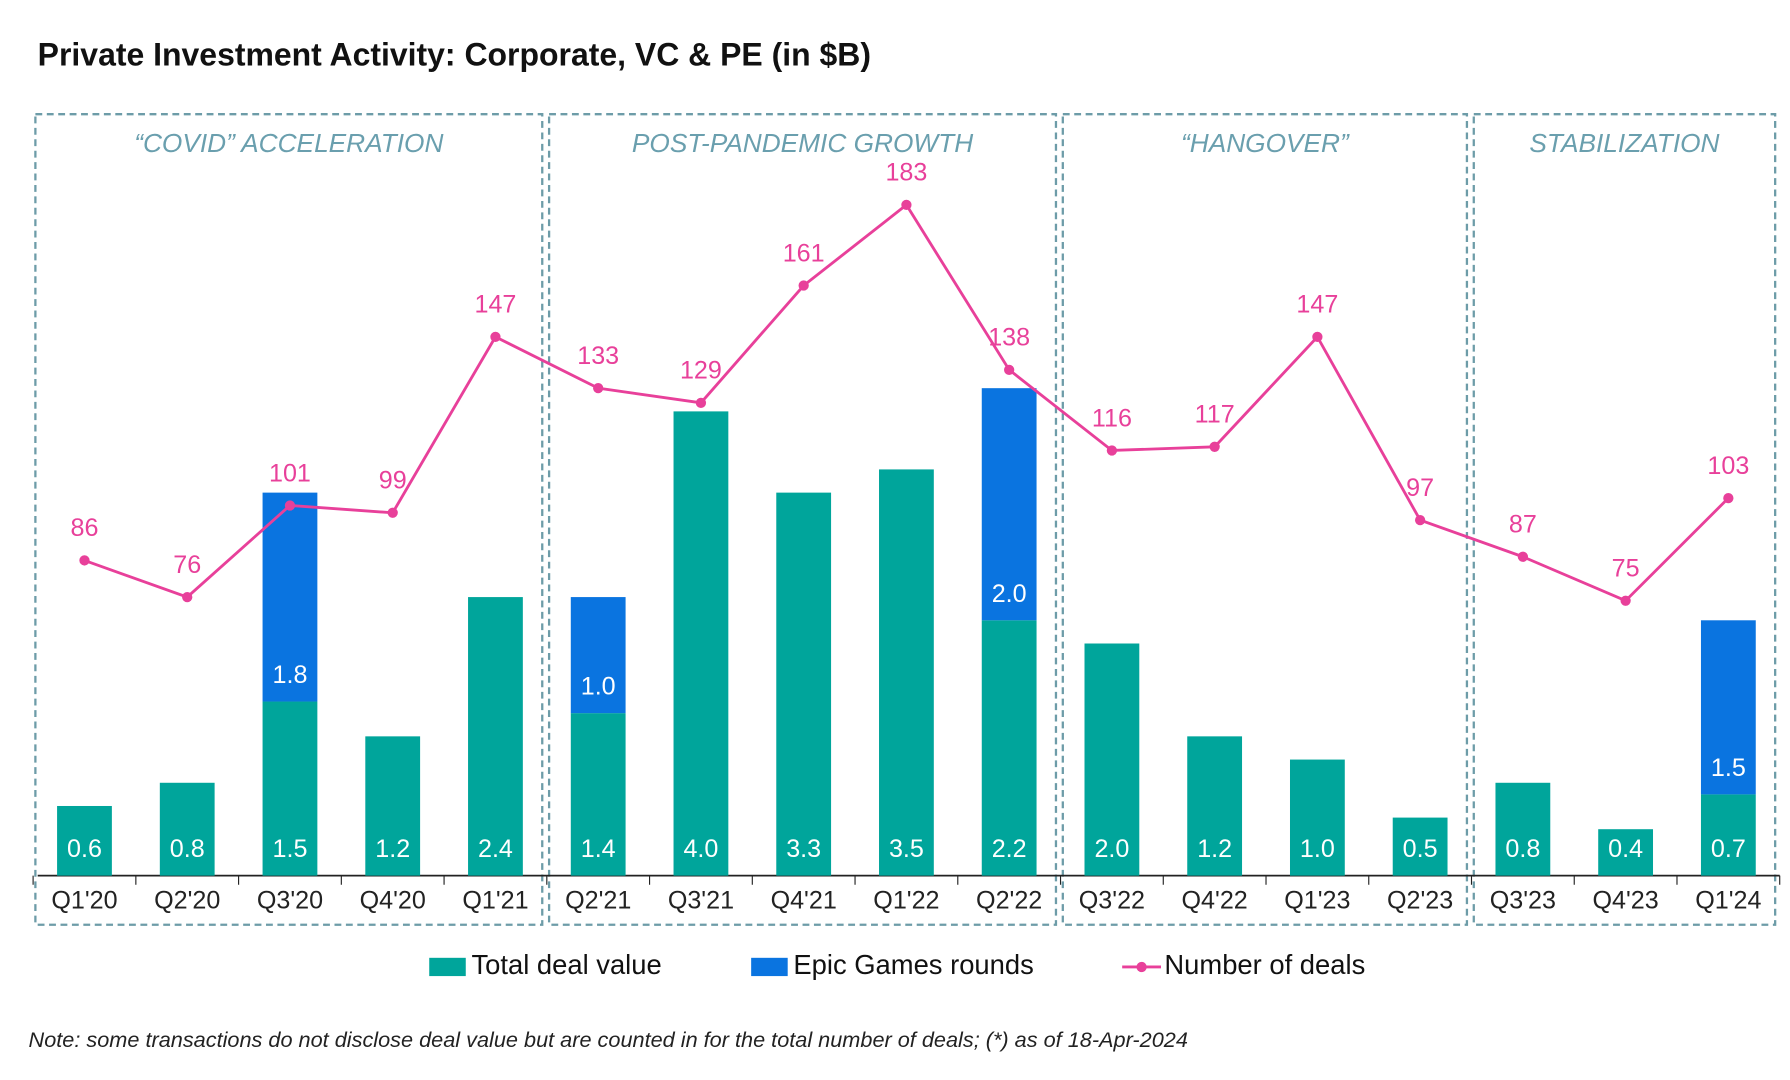  What do you see at coordinates (187, 565) in the screenshot?
I see `line-value-label: 76` at bounding box center [187, 565].